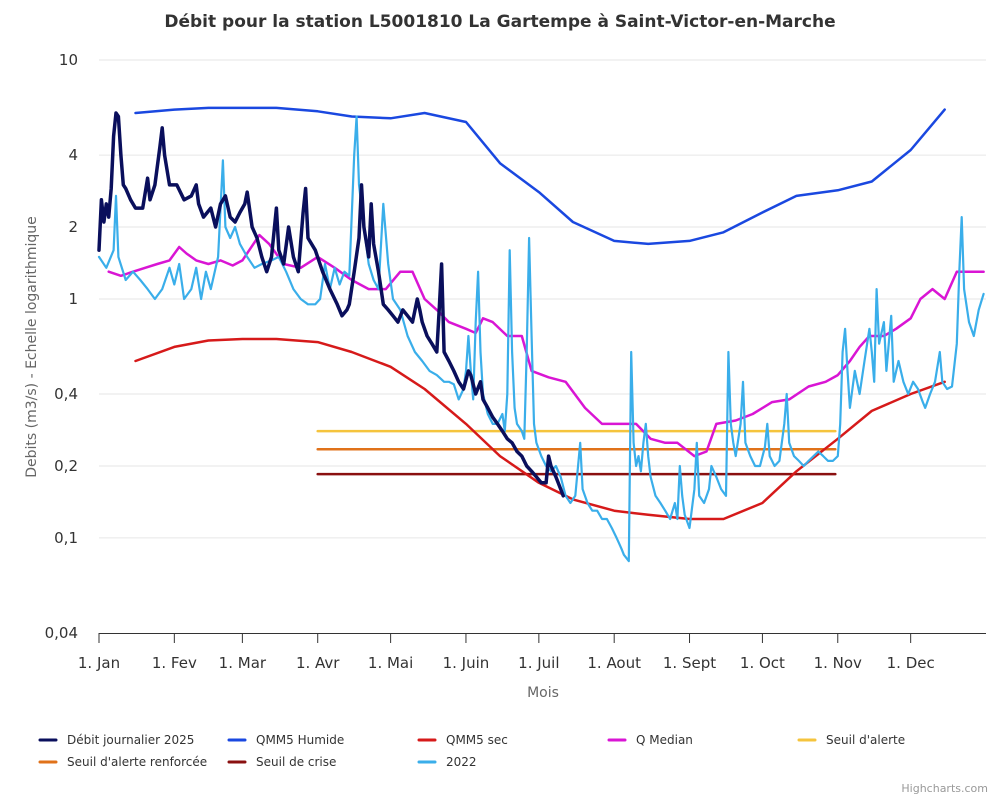 Image resolution: width=1000 pixels, height=800 pixels. I want to click on legend-label: Débit journalier 2025, so click(130, 740).